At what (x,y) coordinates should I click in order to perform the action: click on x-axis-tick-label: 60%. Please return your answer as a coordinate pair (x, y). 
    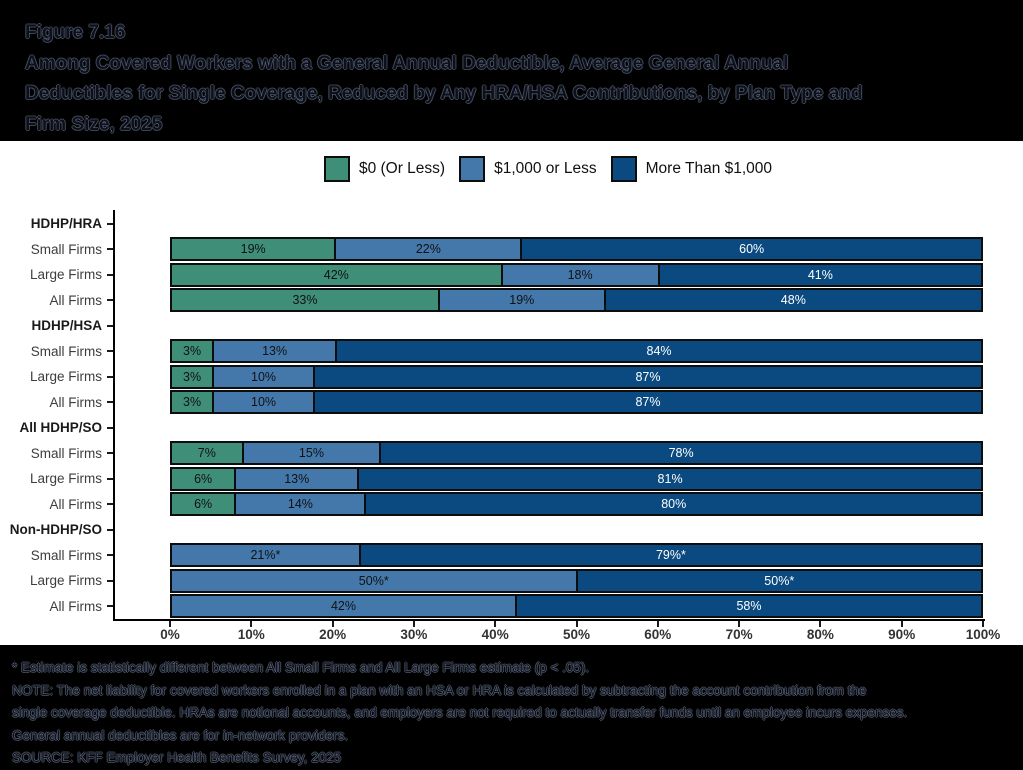
    Looking at the image, I should click on (658, 634).